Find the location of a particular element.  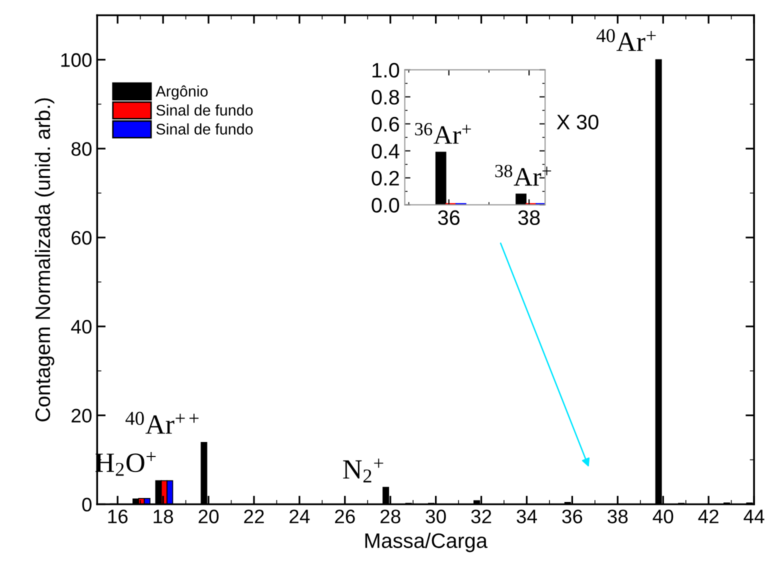

x-tick-label: 18 is located at coordinates (164, 517).